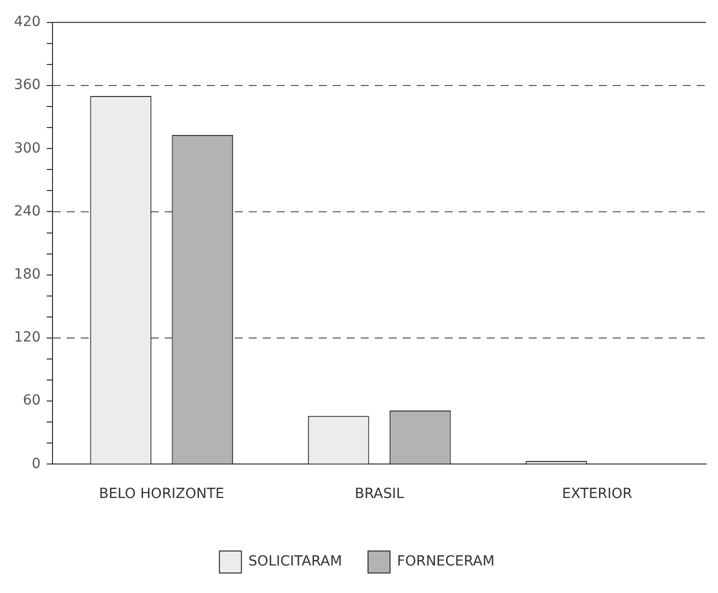  What do you see at coordinates (27, 22) in the screenshot?
I see `y-tick-label: 420` at bounding box center [27, 22].